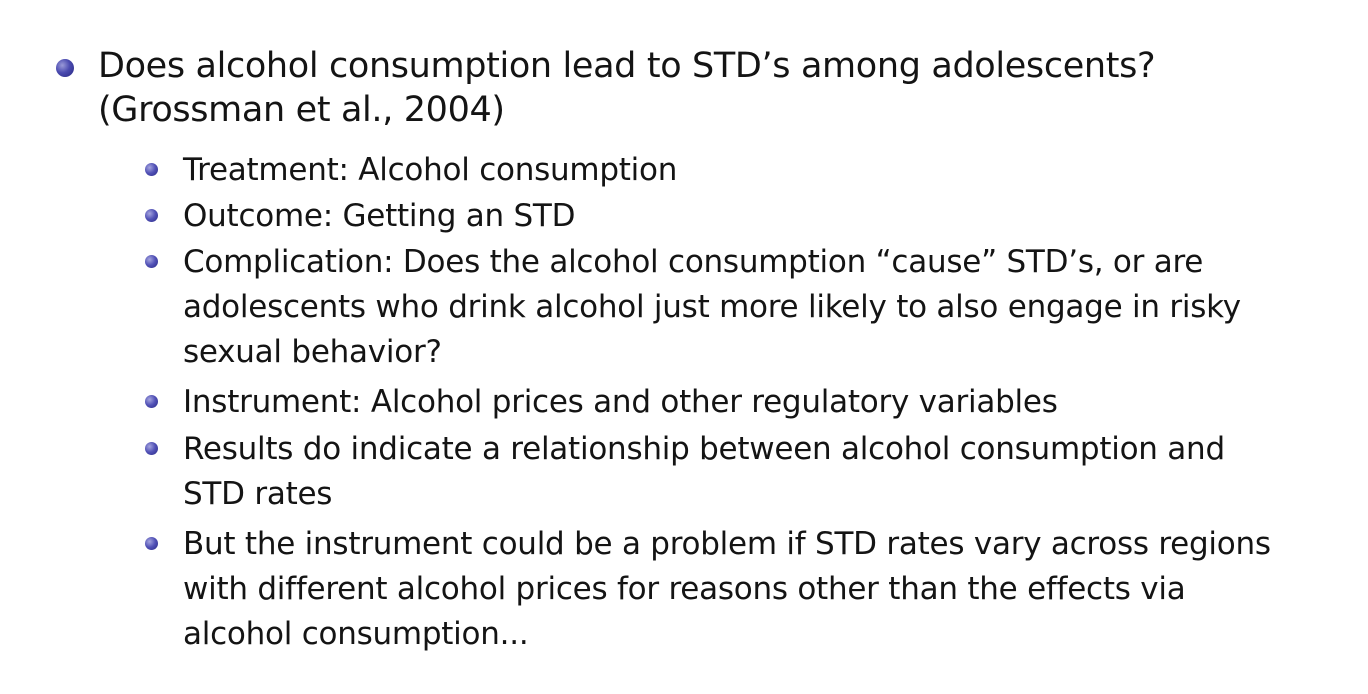 The image size is (1368, 694). What do you see at coordinates (430, 170) in the screenshot?
I see `sub-bullet-text: Treatment: Alcohol consumption` at bounding box center [430, 170].